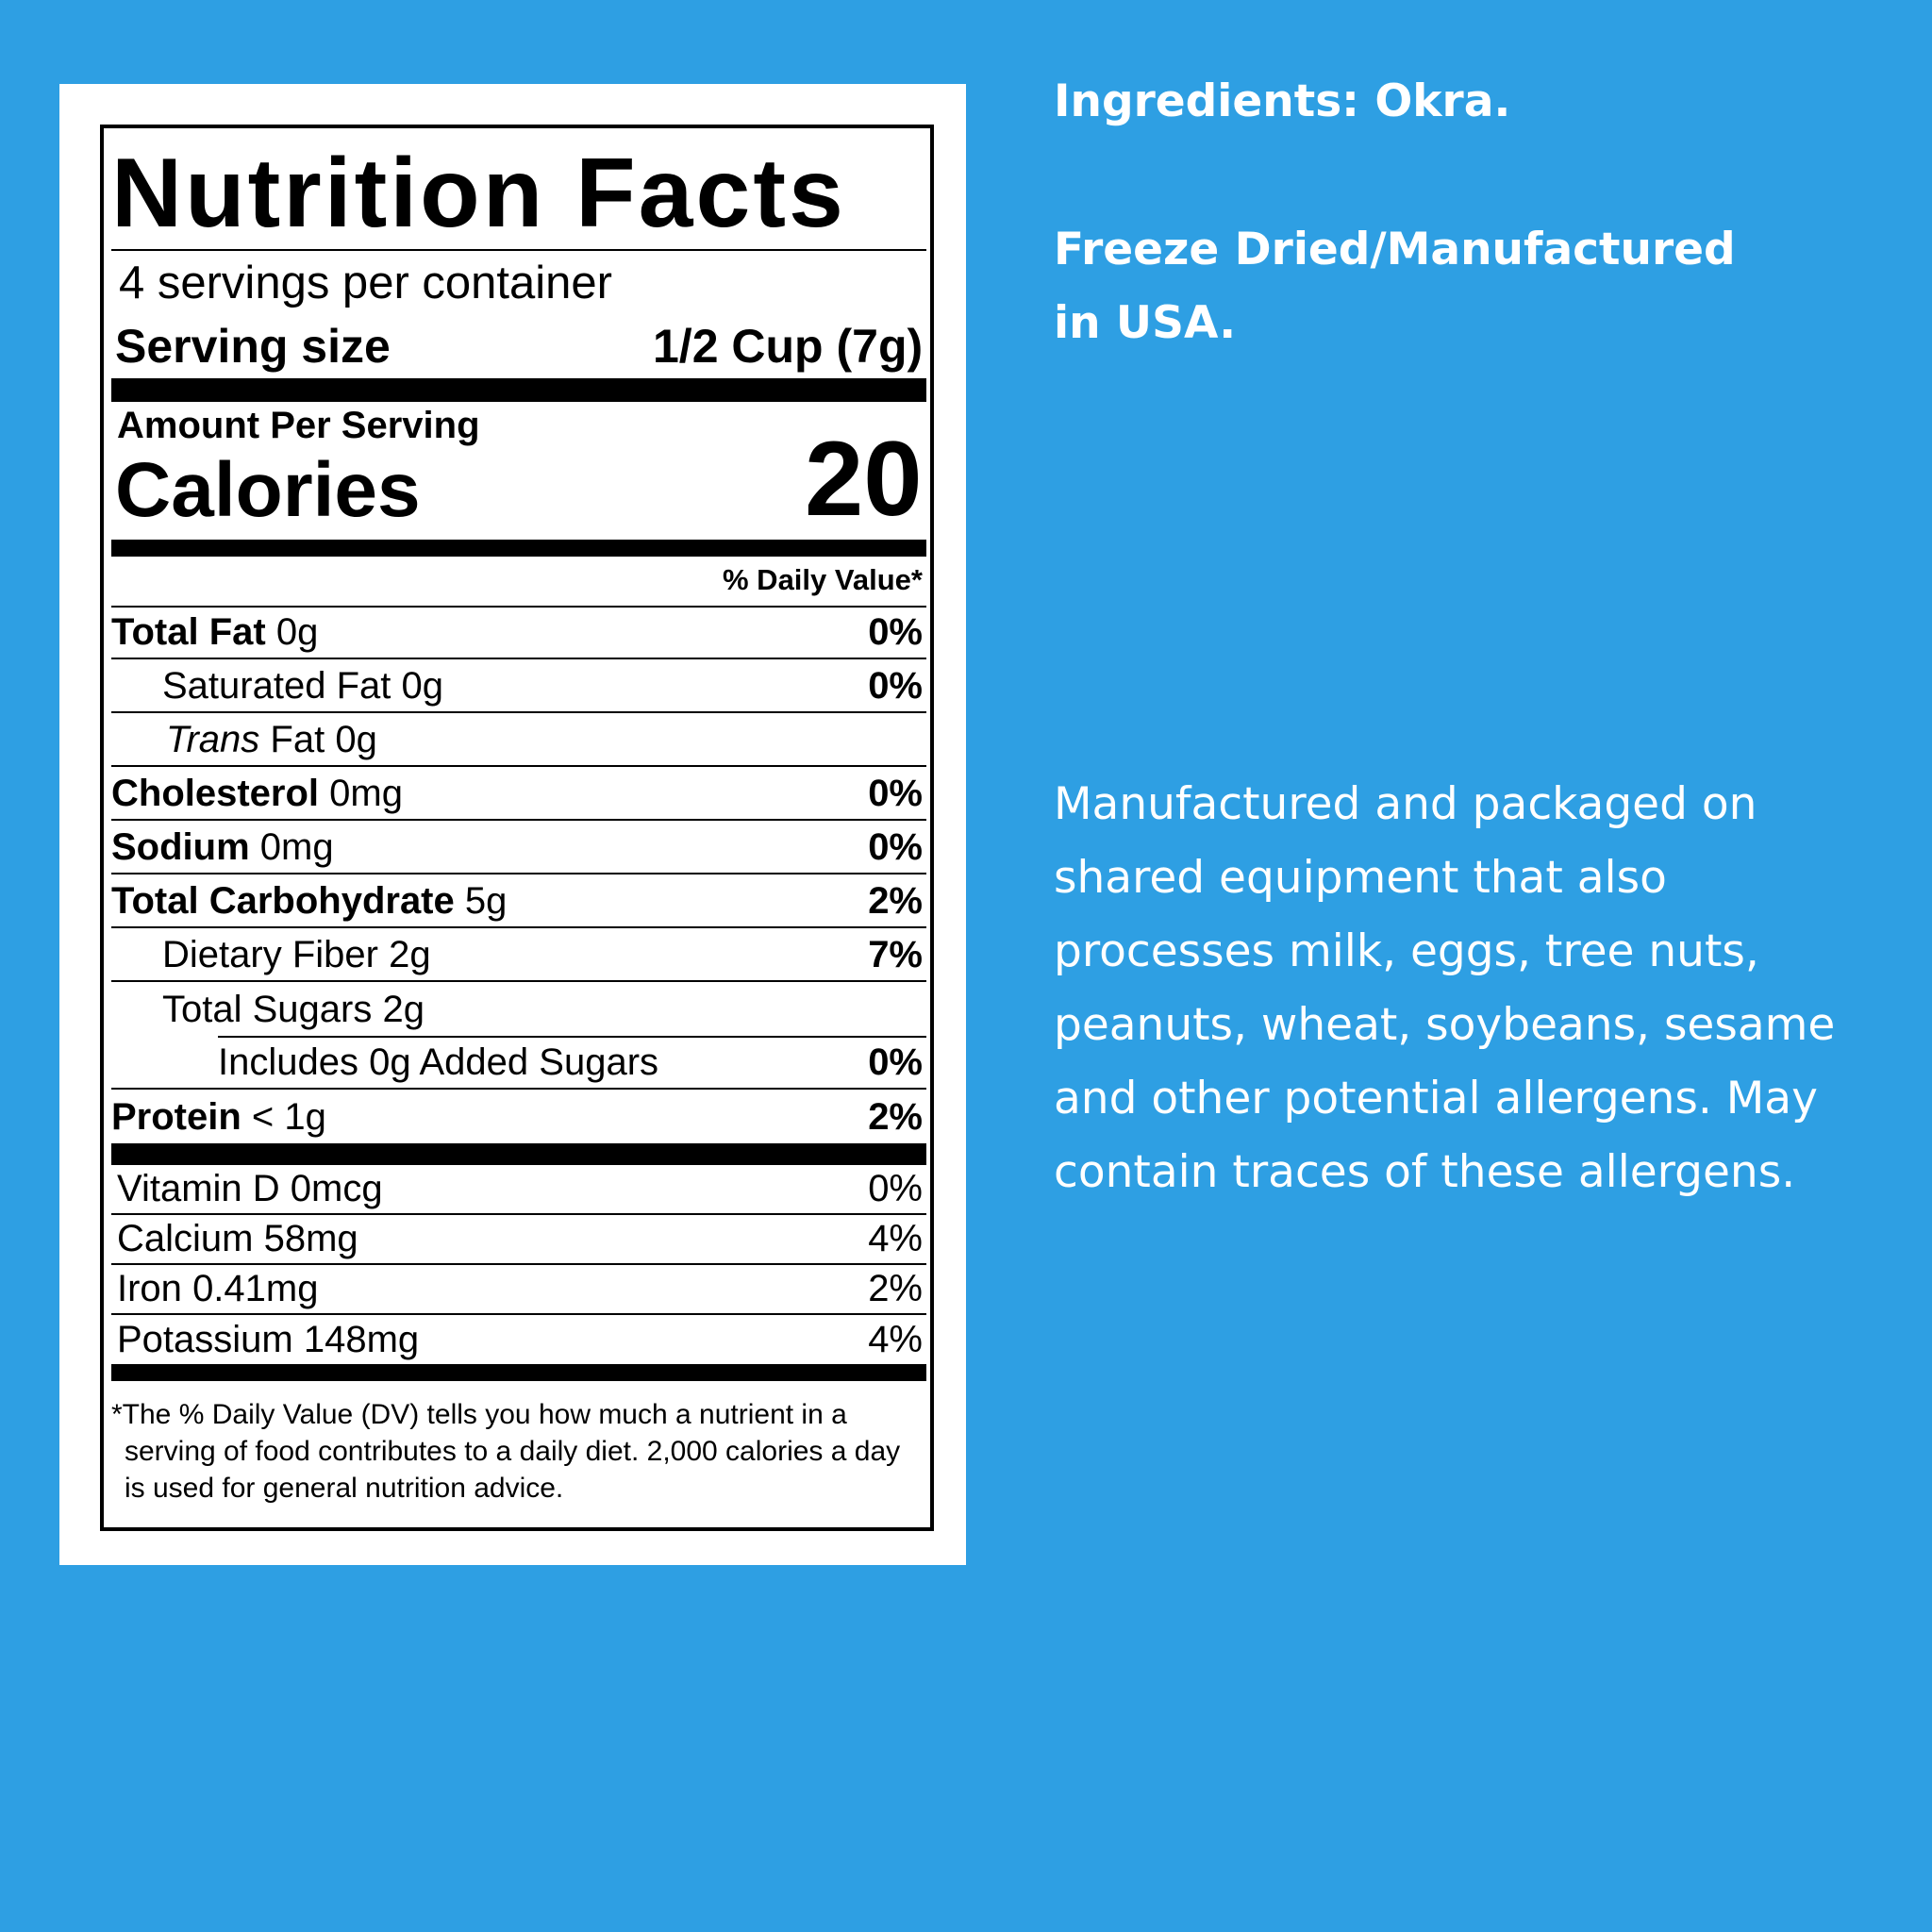 This screenshot has height=1932, width=1932. What do you see at coordinates (518, 1190) in the screenshot?
I see `vitamin-row: Vitamin D 0mcg 0%` at bounding box center [518, 1190].